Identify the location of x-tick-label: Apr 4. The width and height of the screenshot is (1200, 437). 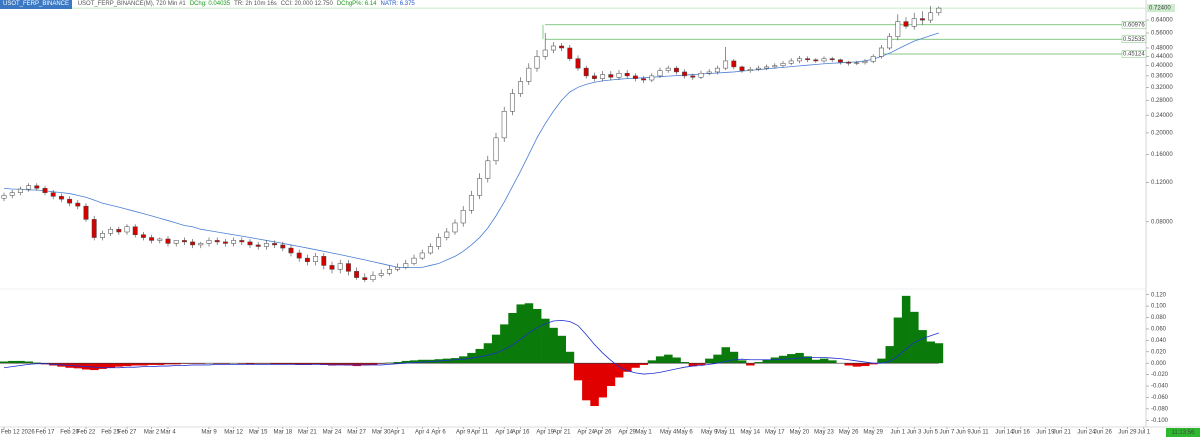
(422, 433).